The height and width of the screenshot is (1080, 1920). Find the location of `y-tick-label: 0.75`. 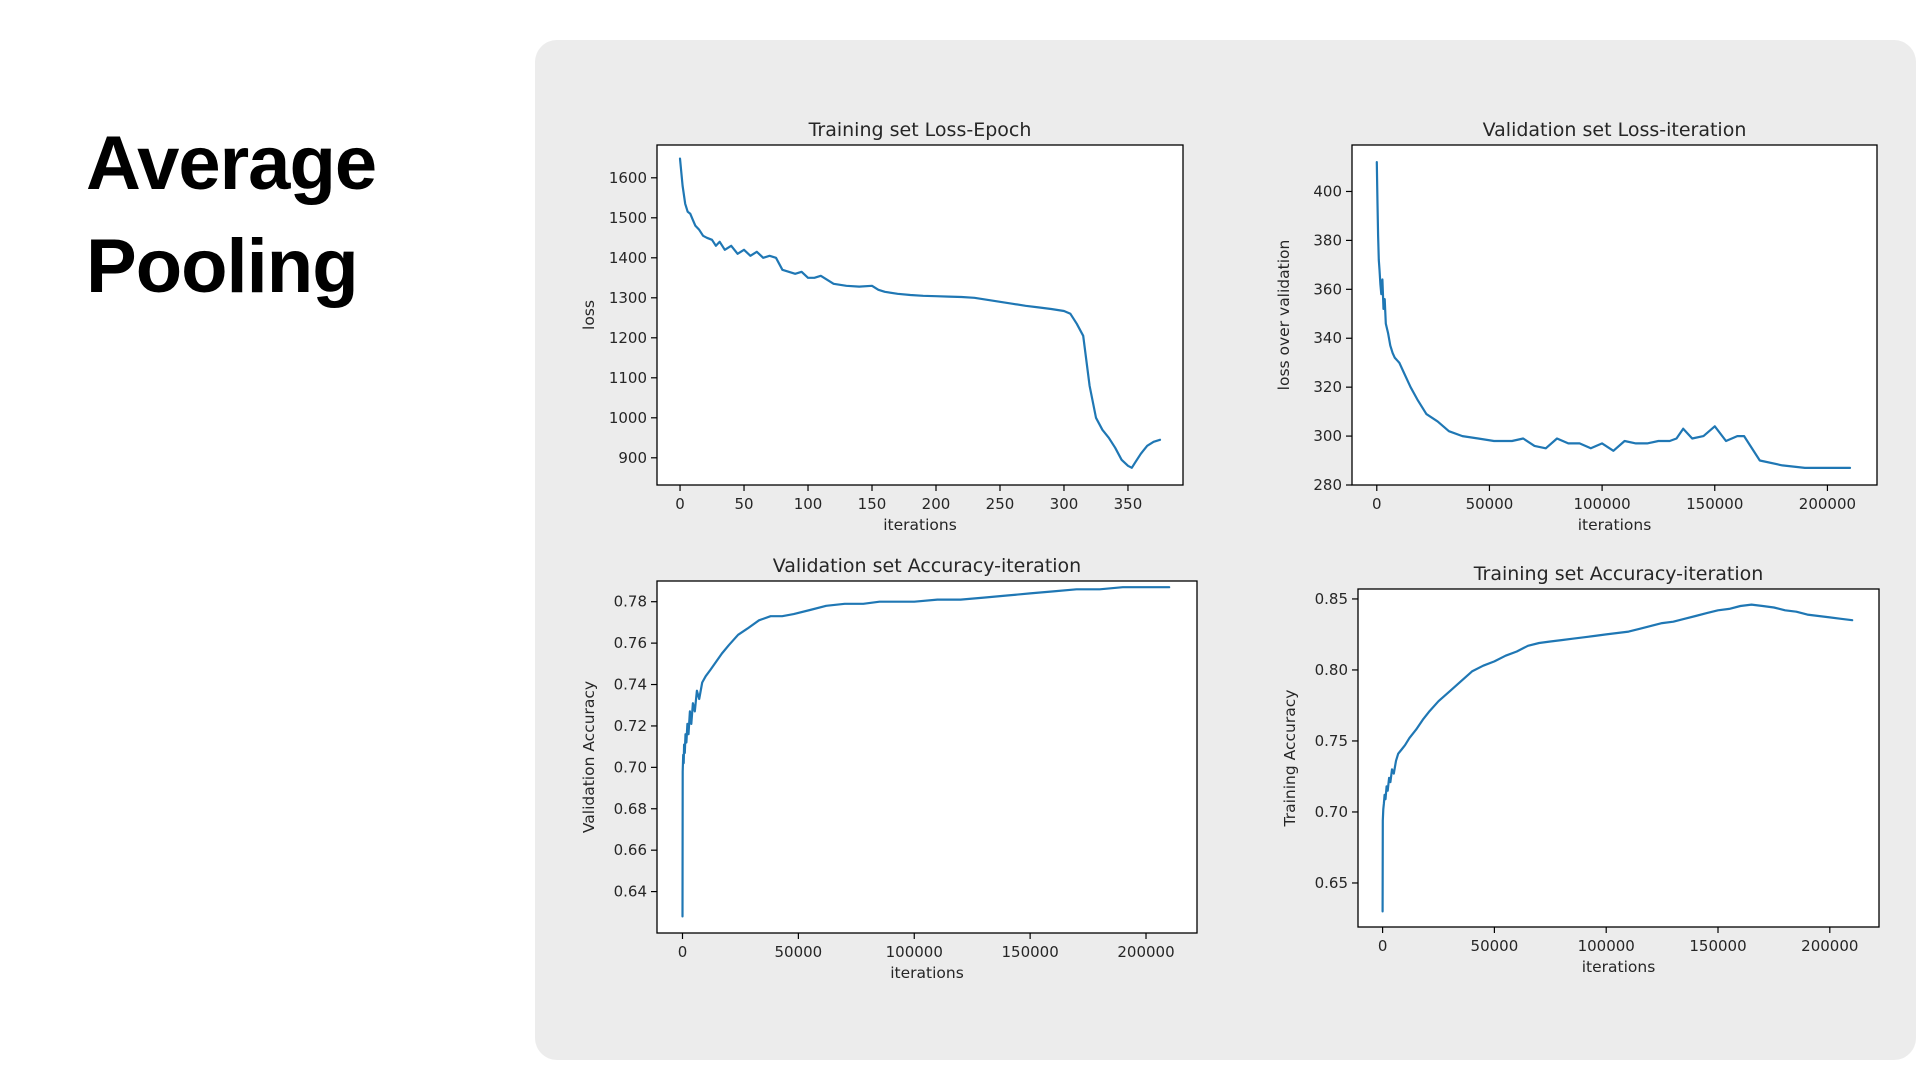

y-tick-label: 0.75 is located at coordinates (1331, 741).